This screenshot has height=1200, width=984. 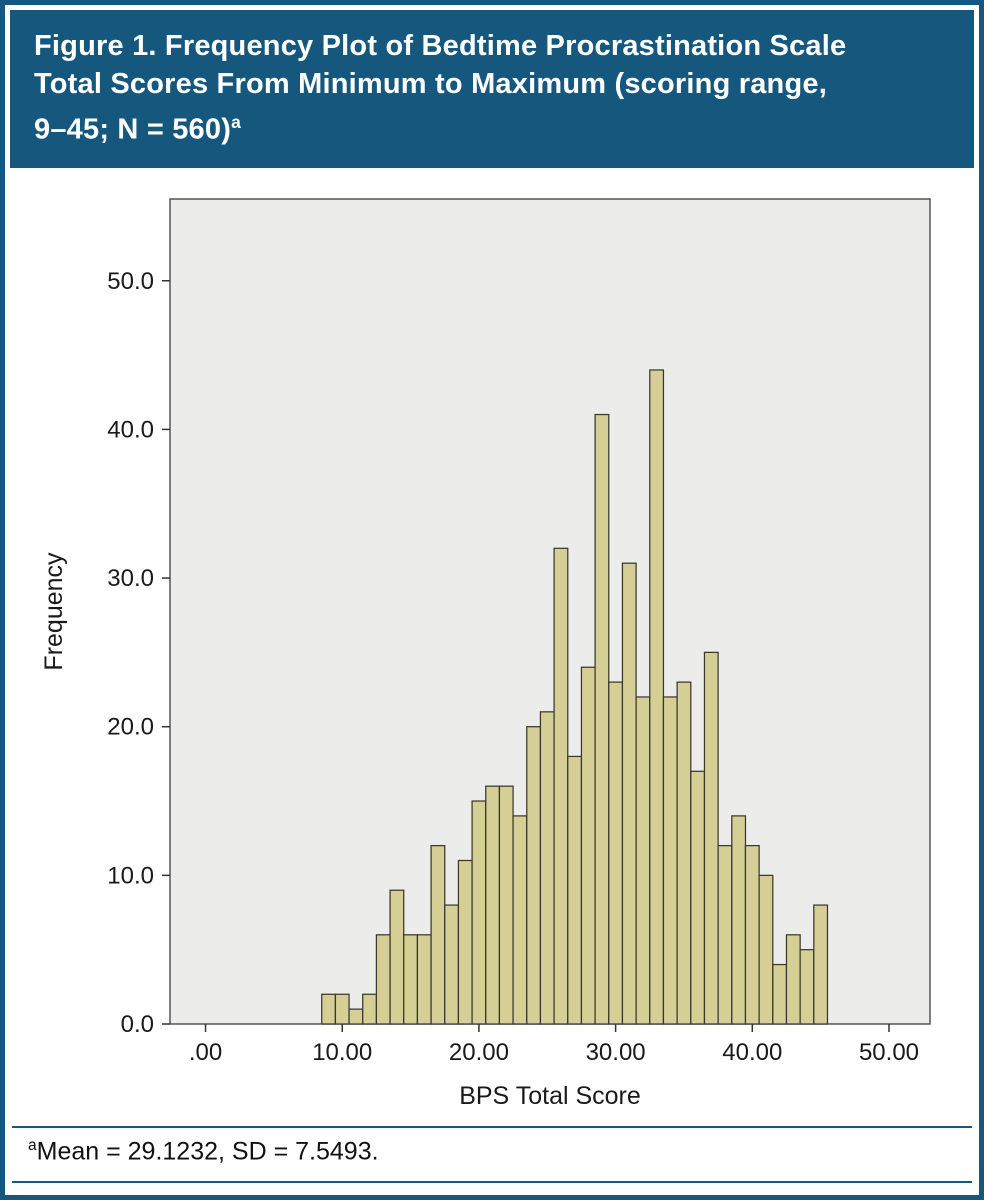 What do you see at coordinates (616, 1052) in the screenshot?
I see `x-tick-label: 30.00` at bounding box center [616, 1052].